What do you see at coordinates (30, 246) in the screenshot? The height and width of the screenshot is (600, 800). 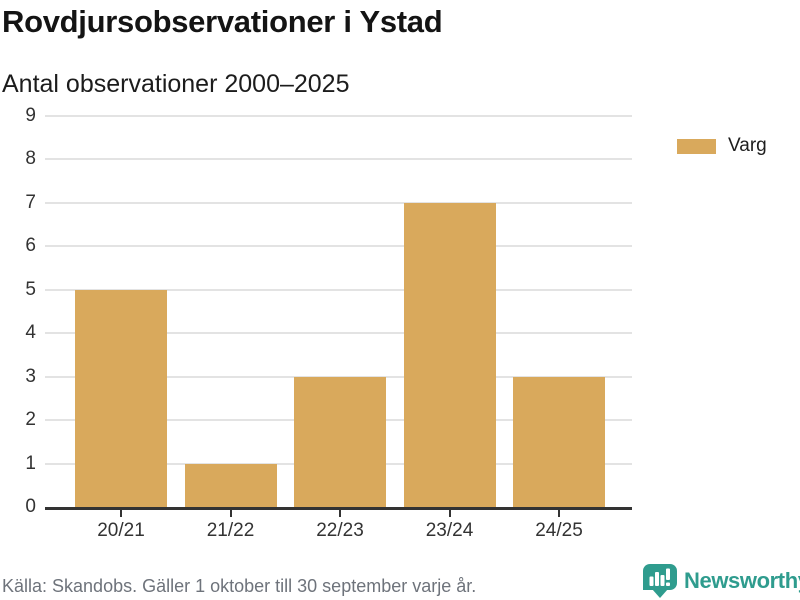 I see `y-tick-label-6: 6` at bounding box center [30, 246].